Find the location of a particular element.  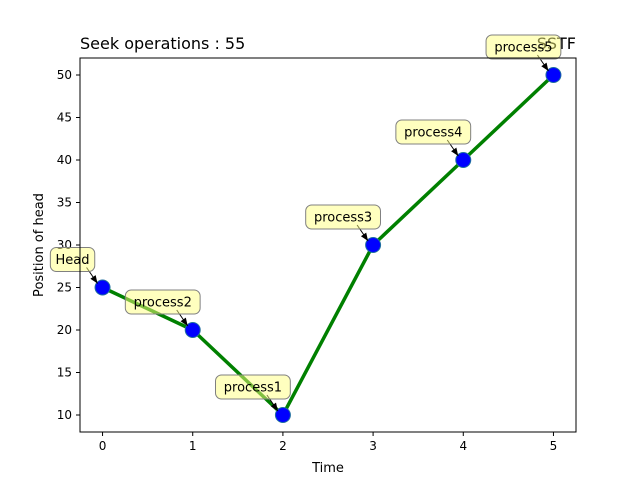

x-axis-label: Time is located at coordinates (327, 468).